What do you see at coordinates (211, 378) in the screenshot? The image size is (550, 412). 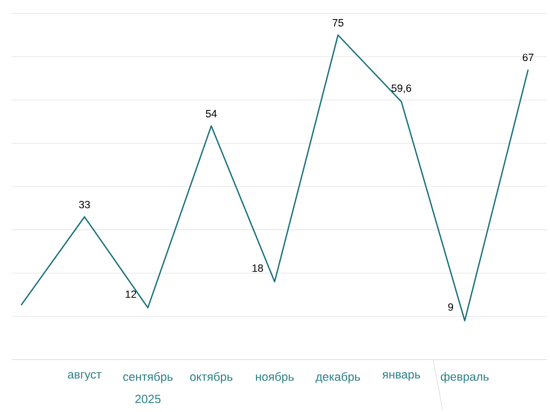 I see `x-tick-label: октябрь` at bounding box center [211, 378].